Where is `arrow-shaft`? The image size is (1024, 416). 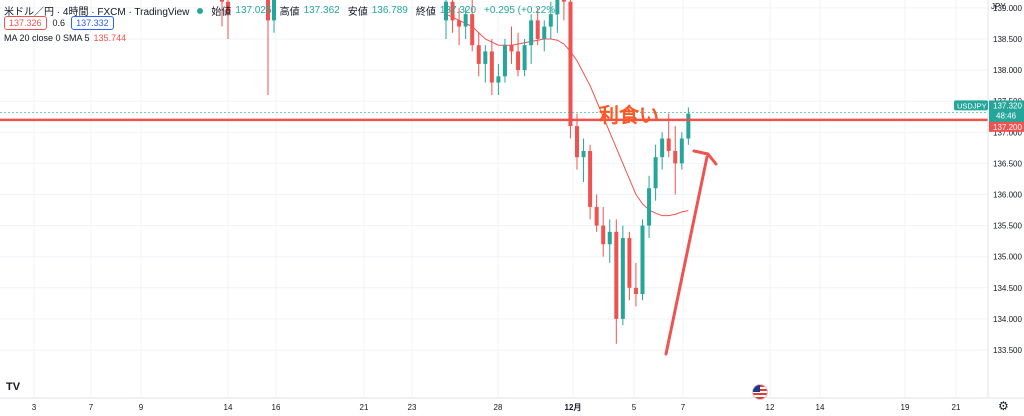 arrow-shaft is located at coordinates (686, 255).